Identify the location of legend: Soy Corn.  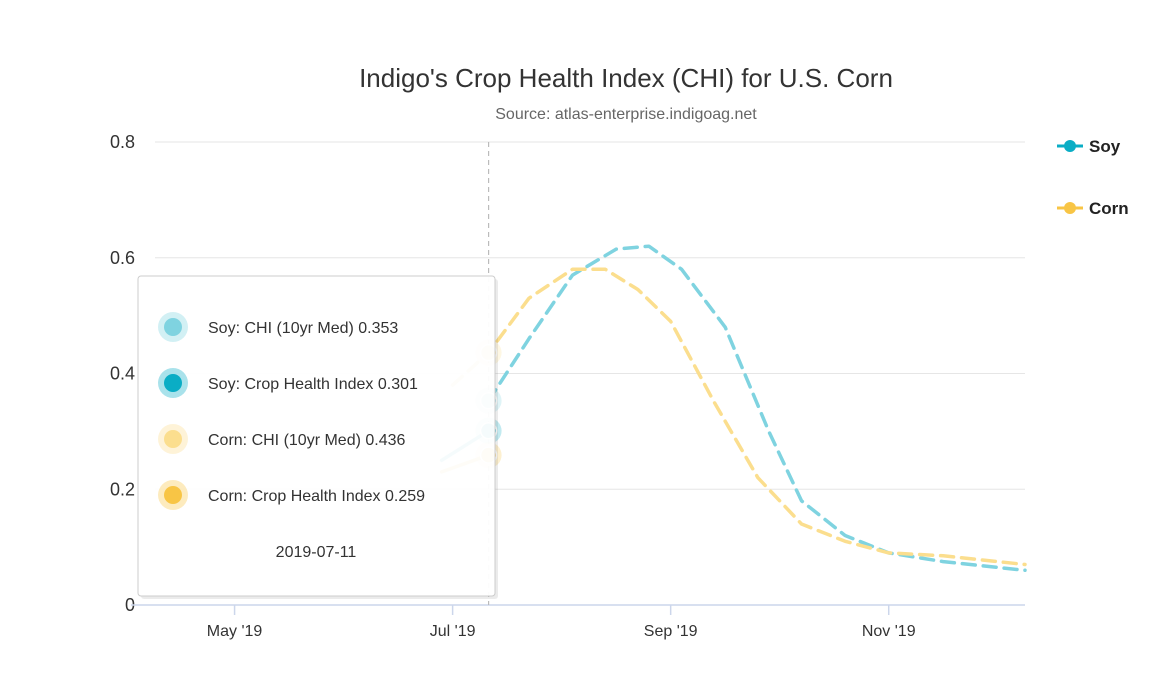
(1093, 177).